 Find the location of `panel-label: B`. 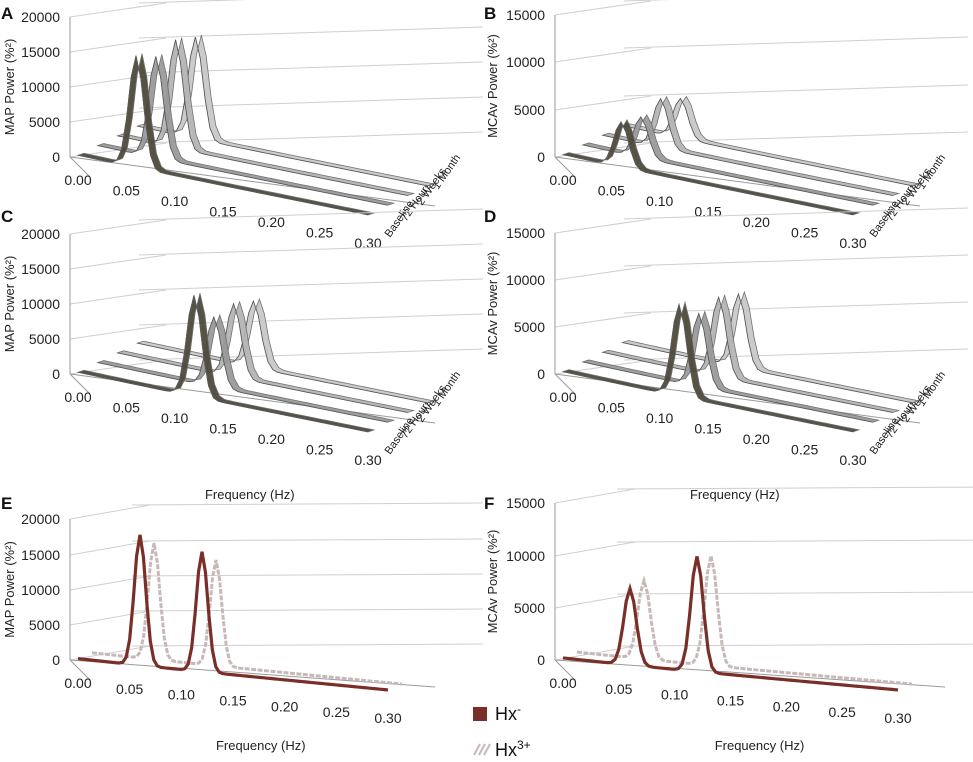

panel-label: B is located at coordinates (490, 13).